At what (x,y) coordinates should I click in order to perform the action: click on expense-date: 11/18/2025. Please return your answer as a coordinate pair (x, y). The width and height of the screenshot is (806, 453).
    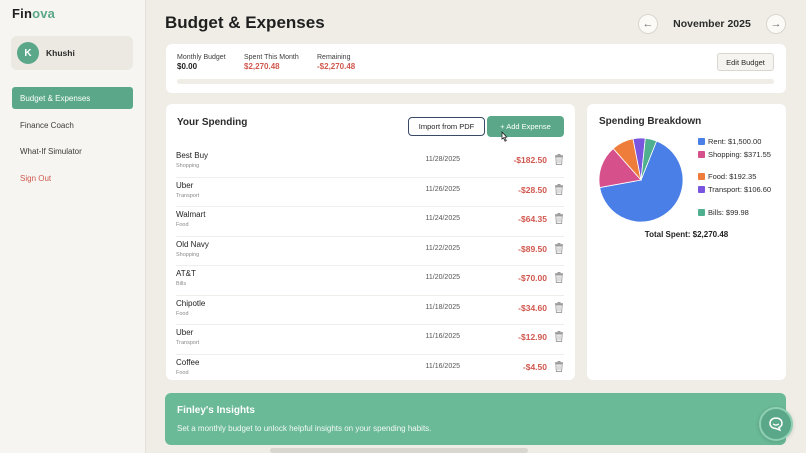
    Looking at the image, I should click on (442, 307).